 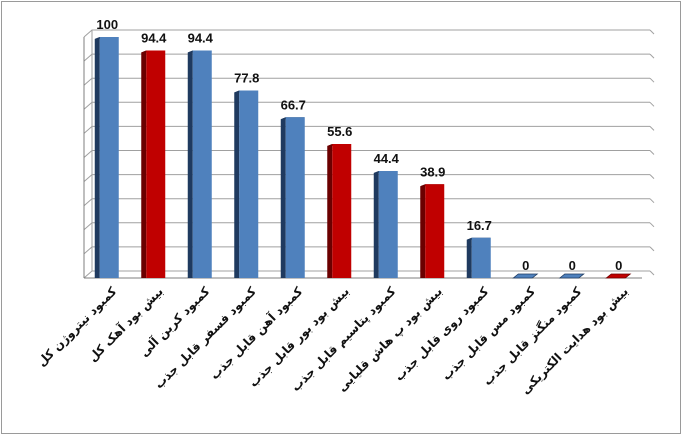 I want to click on data-label: 66.7, so click(x=293, y=104).